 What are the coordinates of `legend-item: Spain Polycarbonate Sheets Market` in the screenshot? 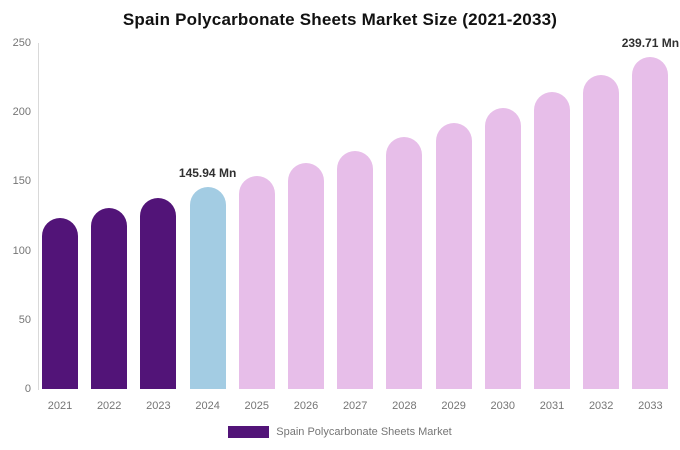 It's located at (340, 432).